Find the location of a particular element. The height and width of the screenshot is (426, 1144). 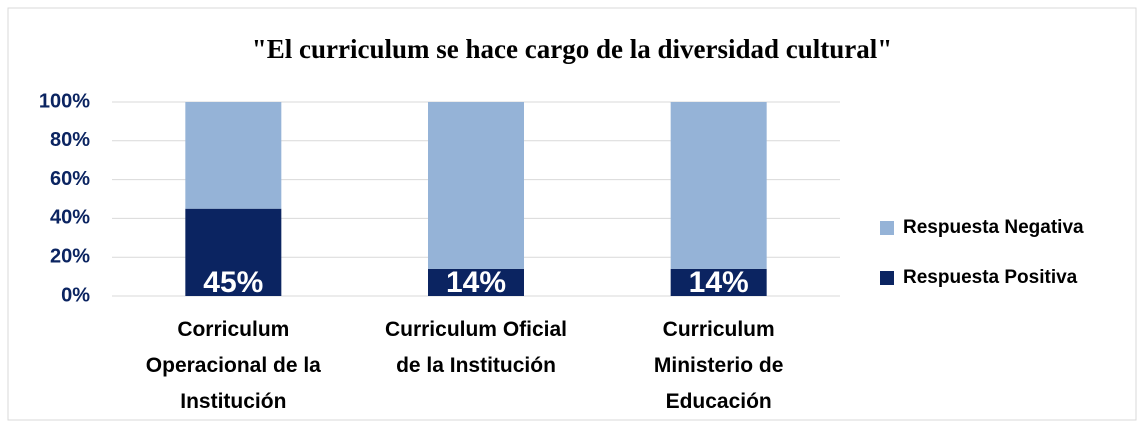

legend-label: Respuesta Positiva is located at coordinates (990, 277).